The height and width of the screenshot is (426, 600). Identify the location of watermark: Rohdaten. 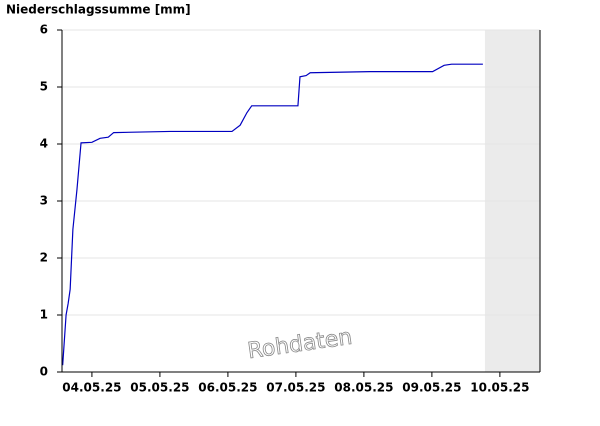
(300, 344).